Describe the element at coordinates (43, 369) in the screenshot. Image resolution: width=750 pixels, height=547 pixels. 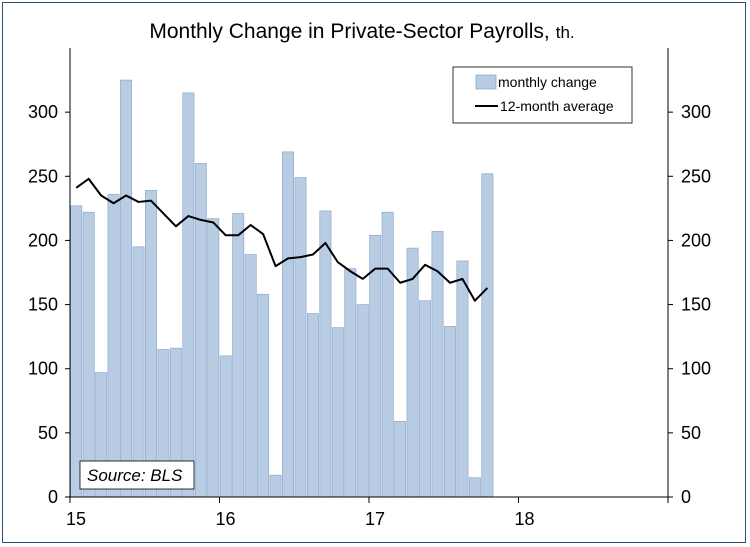
I see `y-tick-label-left: 100` at that location.